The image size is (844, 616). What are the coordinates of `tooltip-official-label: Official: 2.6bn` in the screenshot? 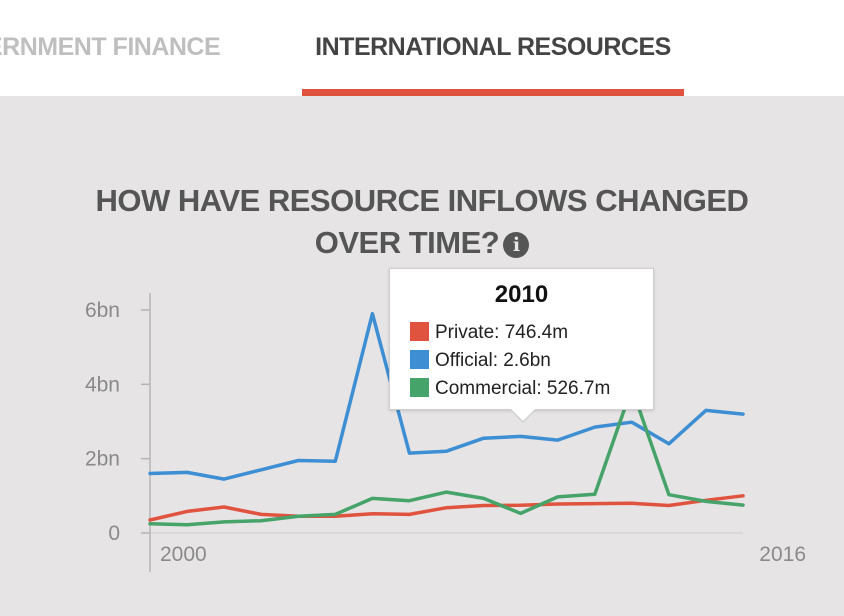 It's located at (493, 360).